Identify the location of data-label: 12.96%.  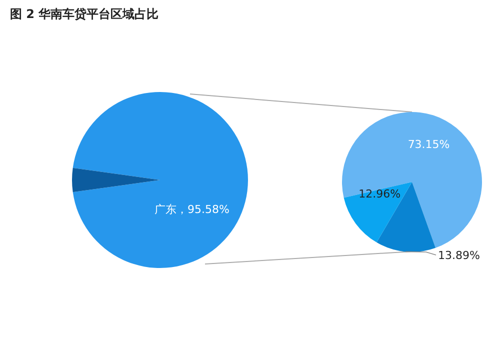
(379, 193).